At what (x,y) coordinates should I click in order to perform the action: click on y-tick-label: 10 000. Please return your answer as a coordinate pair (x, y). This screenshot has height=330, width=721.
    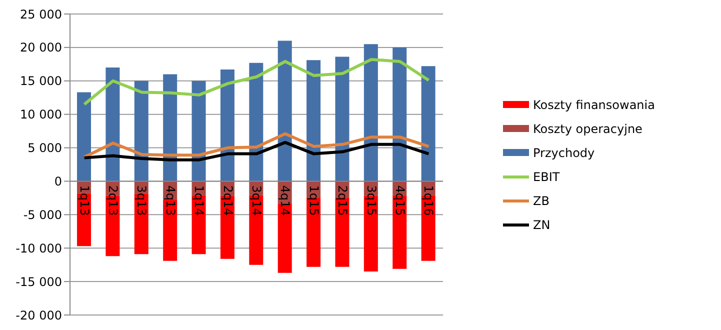
    Looking at the image, I should click on (41, 115).